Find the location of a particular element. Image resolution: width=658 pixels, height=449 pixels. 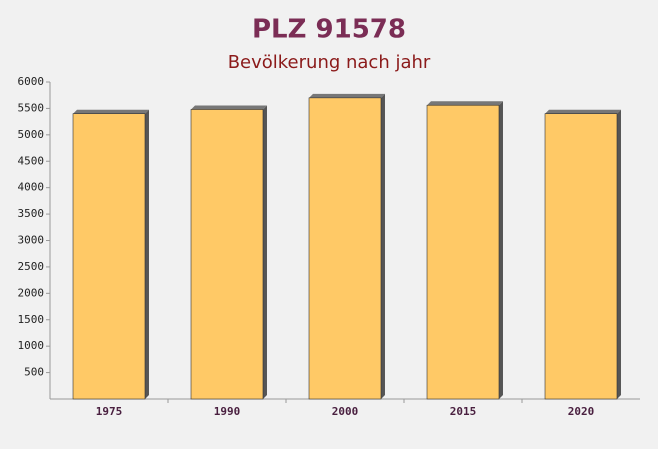

y-tick-label: 4500 is located at coordinates (31, 160).